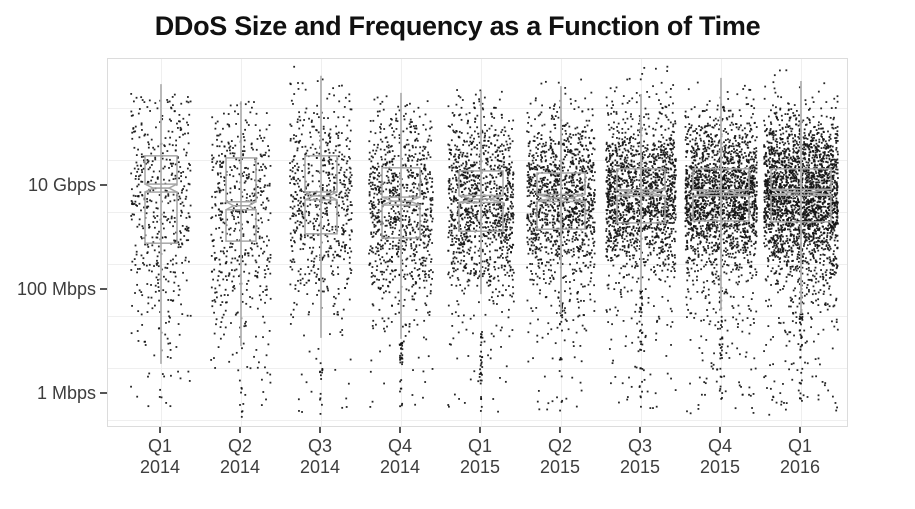 The image size is (915, 509). I want to click on y-axis-tick-label-10gbps: 10 Gbps, so click(61, 185).